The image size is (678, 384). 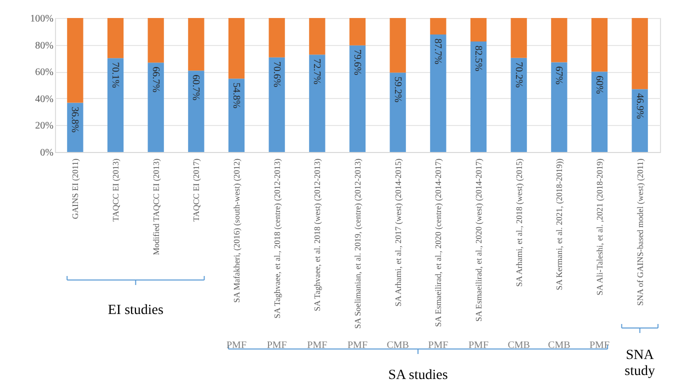 What do you see at coordinates (75, 189) in the screenshot?
I see `x-tick-label: GAINS EI (2011)` at bounding box center [75, 189].